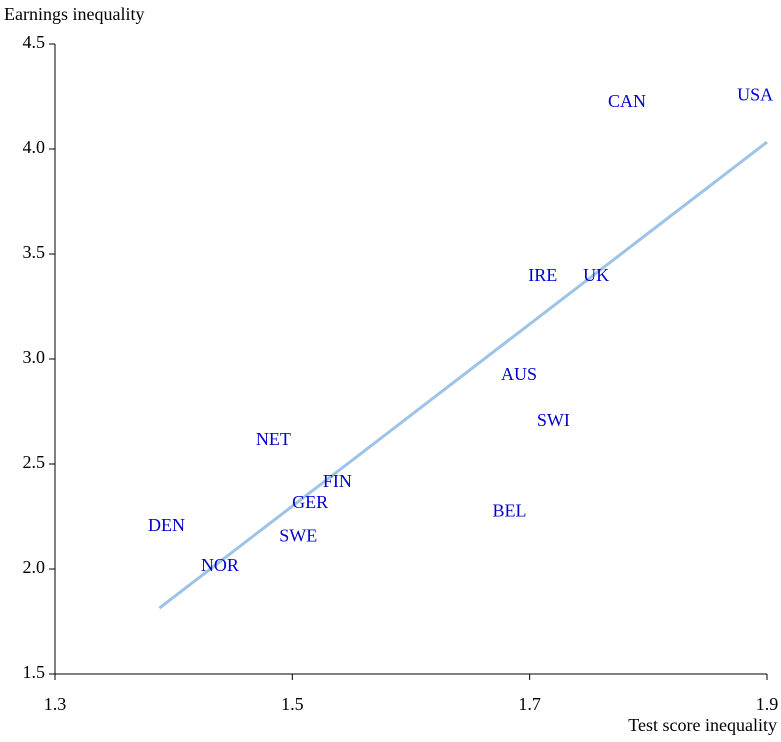  I want to click on y-tick-label: 4.5, so click(34, 42).